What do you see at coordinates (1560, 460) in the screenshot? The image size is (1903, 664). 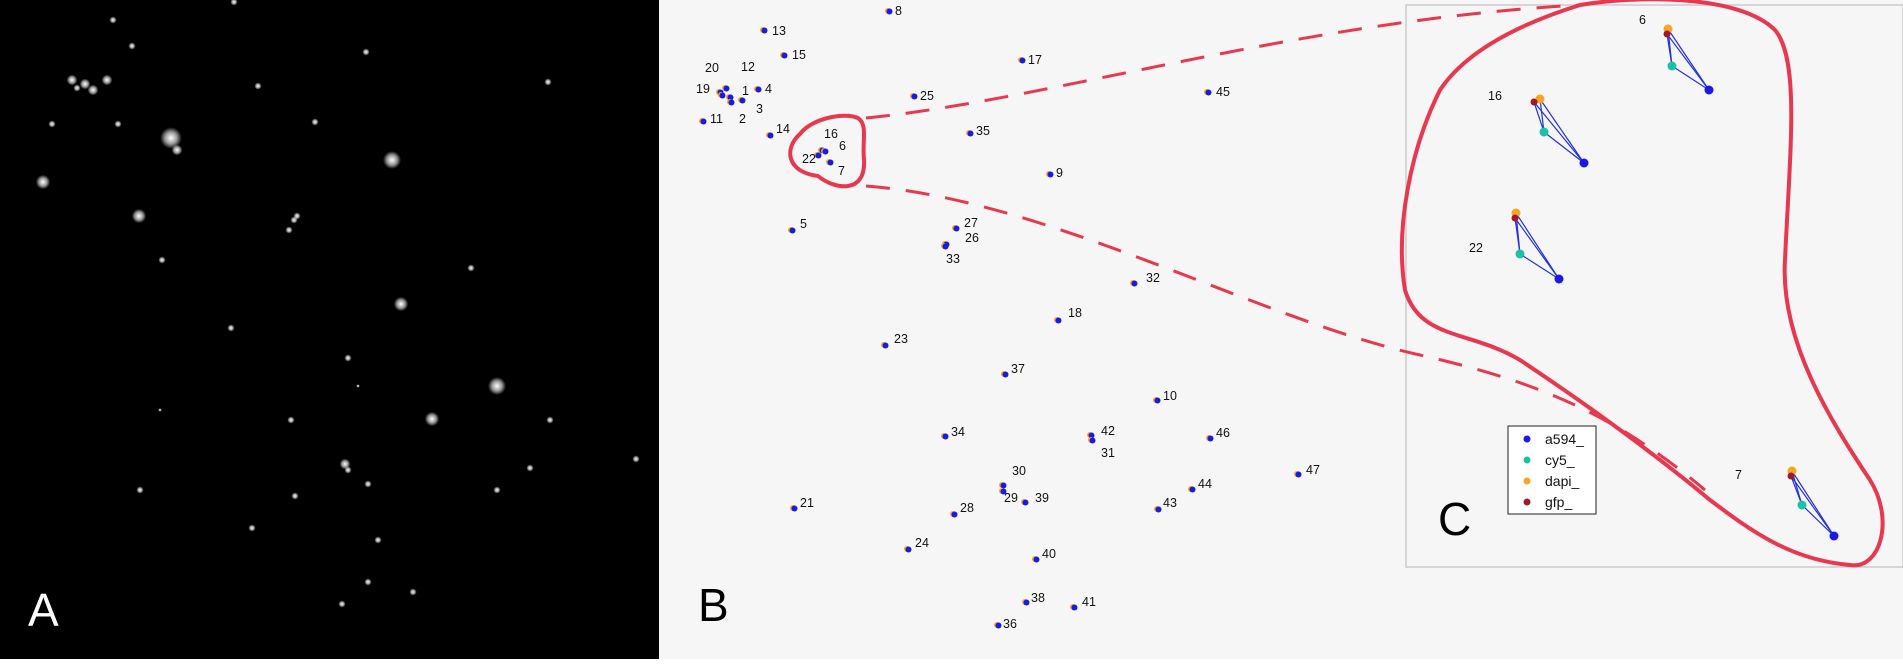 I see `legend-label: cy5_` at bounding box center [1560, 460].